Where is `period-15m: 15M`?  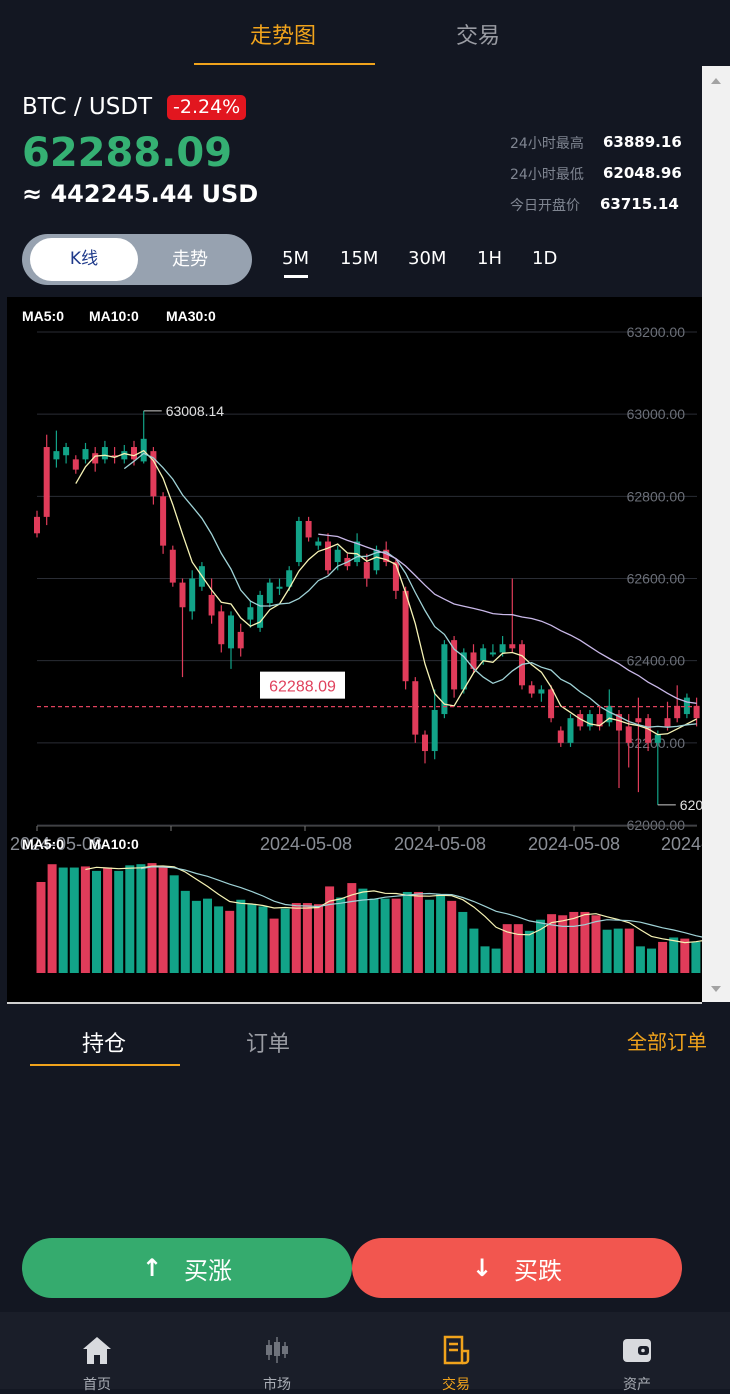
period-15m: 15M is located at coordinates (359, 258).